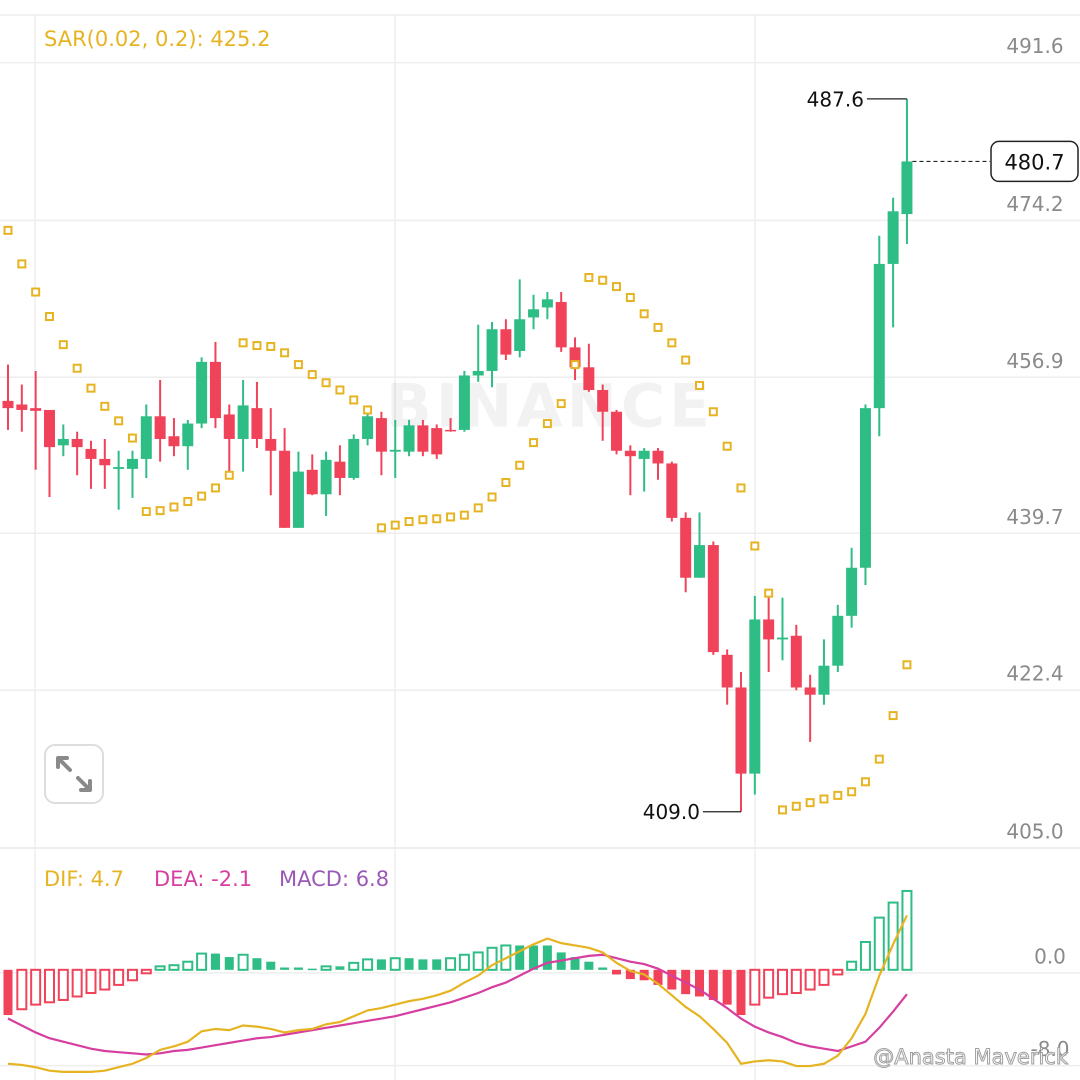 This screenshot has width=1080, height=1080. I want to click on y-tick-label: 474.2, so click(1034, 204).